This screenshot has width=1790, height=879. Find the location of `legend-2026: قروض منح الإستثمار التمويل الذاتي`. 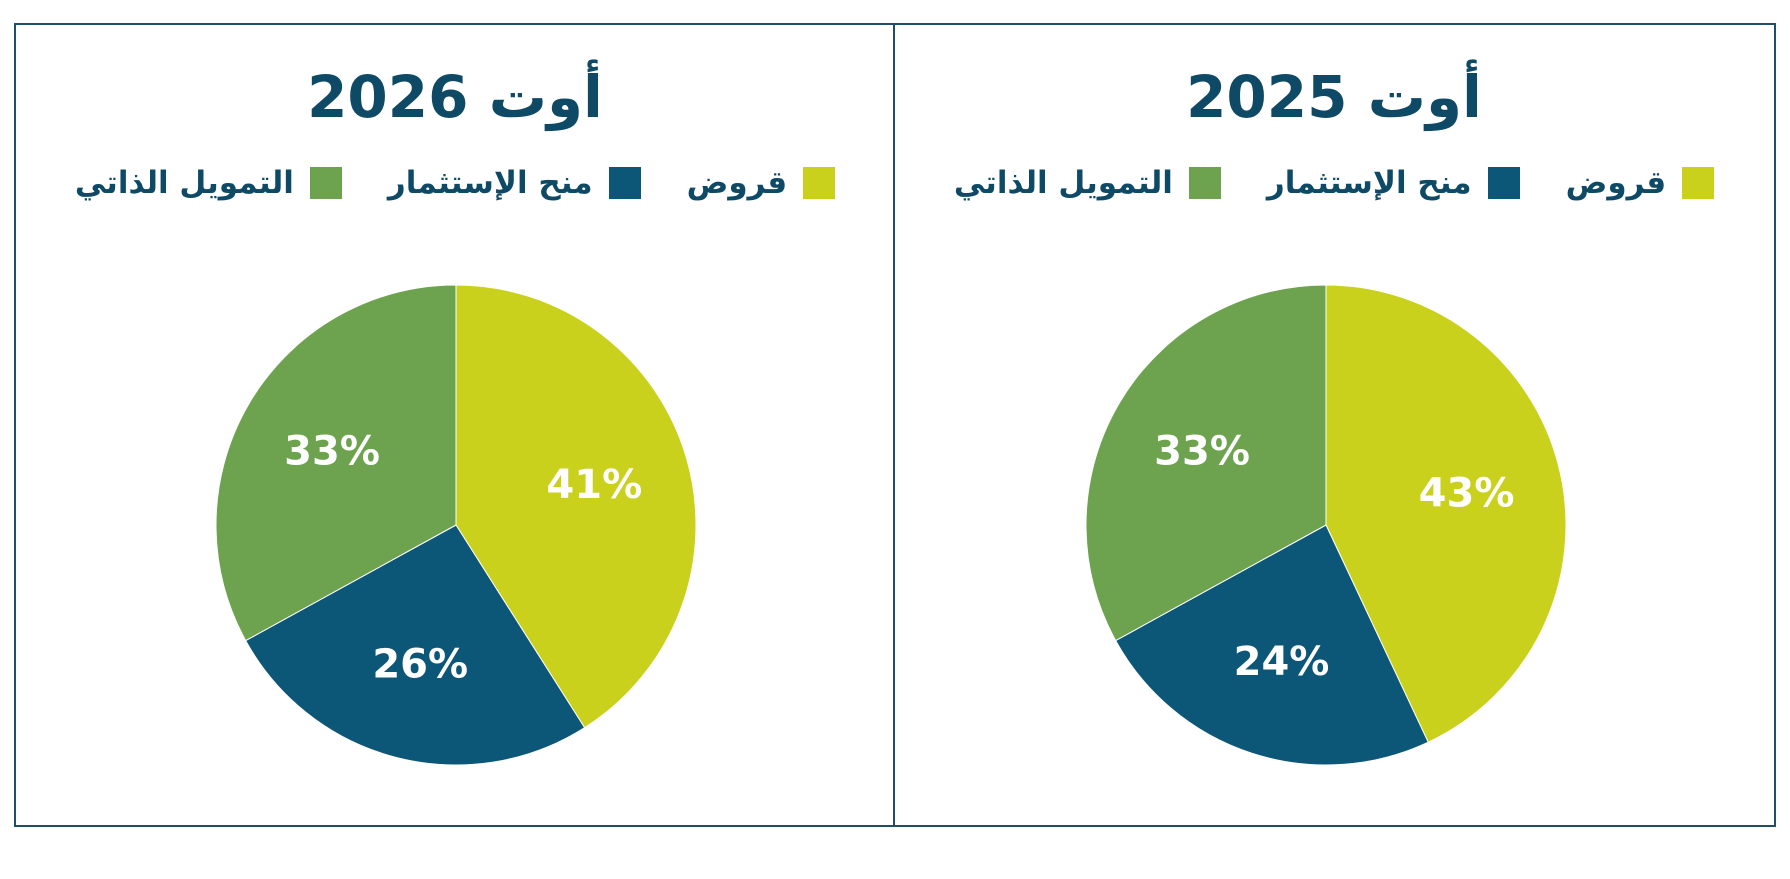

legend-2026: قروض منح الإستثمار التمويل الذاتي is located at coordinates (455, 183).